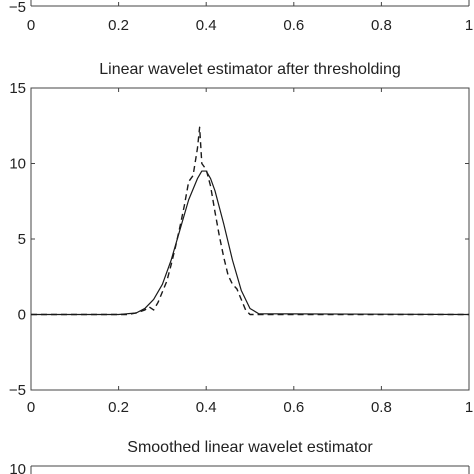  Describe the element at coordinates (293, 407) in the screenshot. I see `main-panel-xtick-label: 0.6` at that location.